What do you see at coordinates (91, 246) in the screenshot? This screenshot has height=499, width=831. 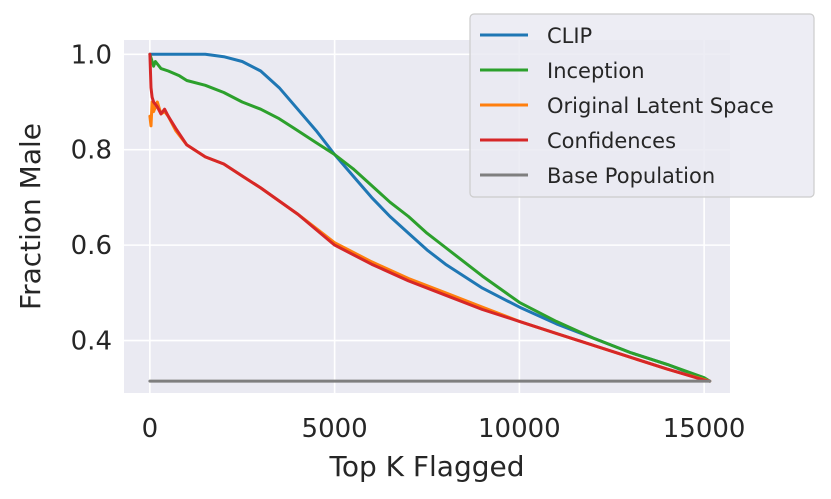 I see `y-tick-label: 0.6` at bounding box center [91, 246].